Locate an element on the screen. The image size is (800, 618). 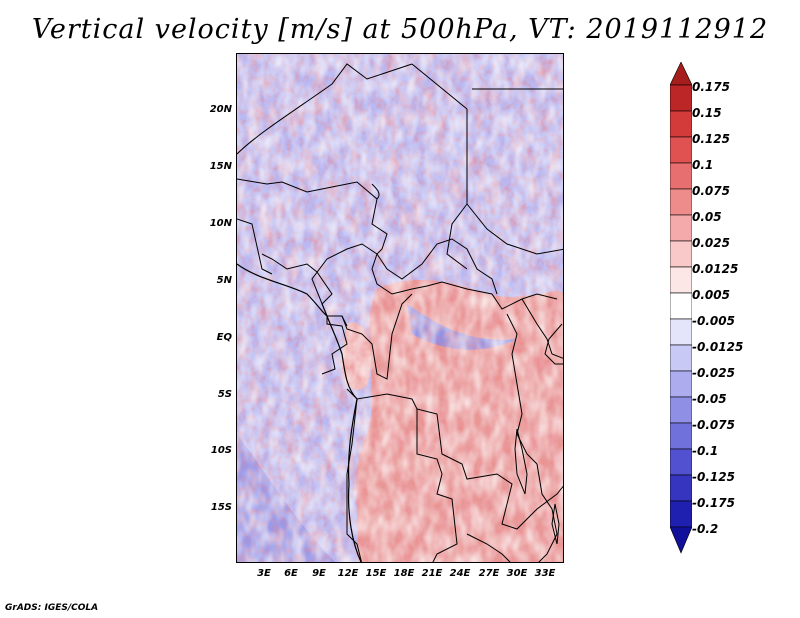
colorbar-svg is located at coordinates (681, 308).